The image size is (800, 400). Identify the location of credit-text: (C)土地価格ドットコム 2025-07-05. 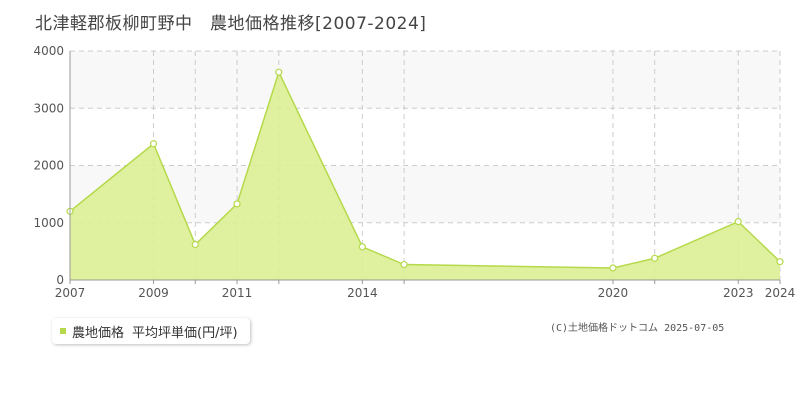
(637, 328).